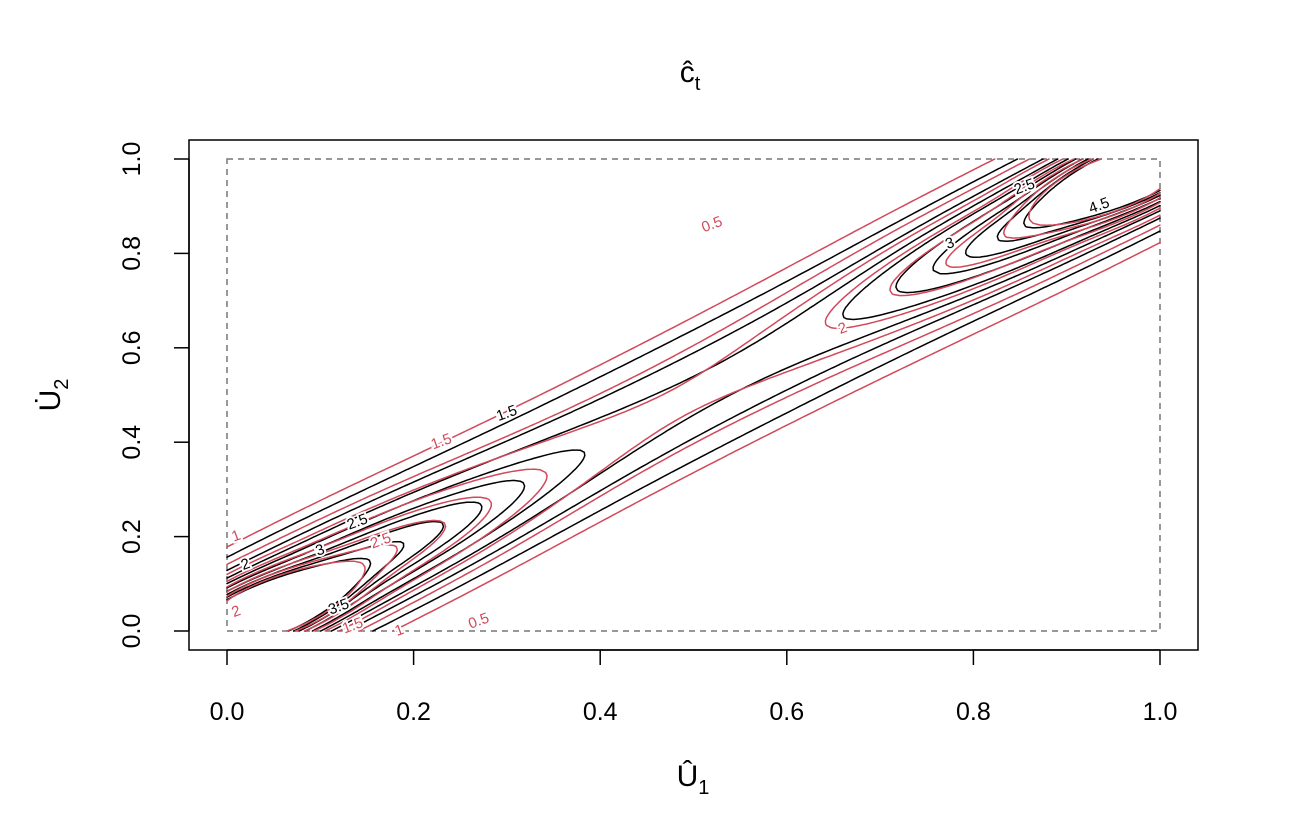 This screenshot has height=832, width=1294. Describe the element at coordinates (703, 788) in the screenshot. I see `x-axis-title-sub: 1` at that location.